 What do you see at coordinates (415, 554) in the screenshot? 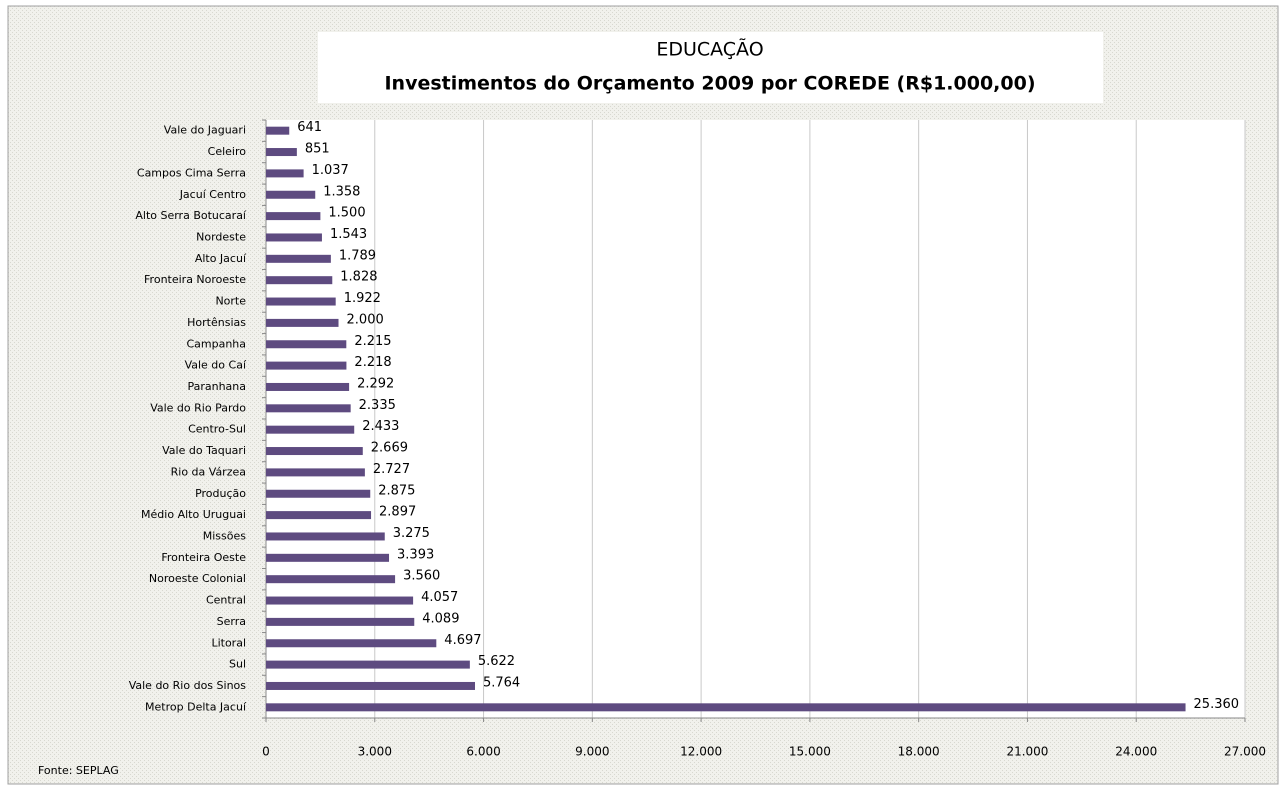
I see `data-label: 3.393` at bounding box center [415, 554].